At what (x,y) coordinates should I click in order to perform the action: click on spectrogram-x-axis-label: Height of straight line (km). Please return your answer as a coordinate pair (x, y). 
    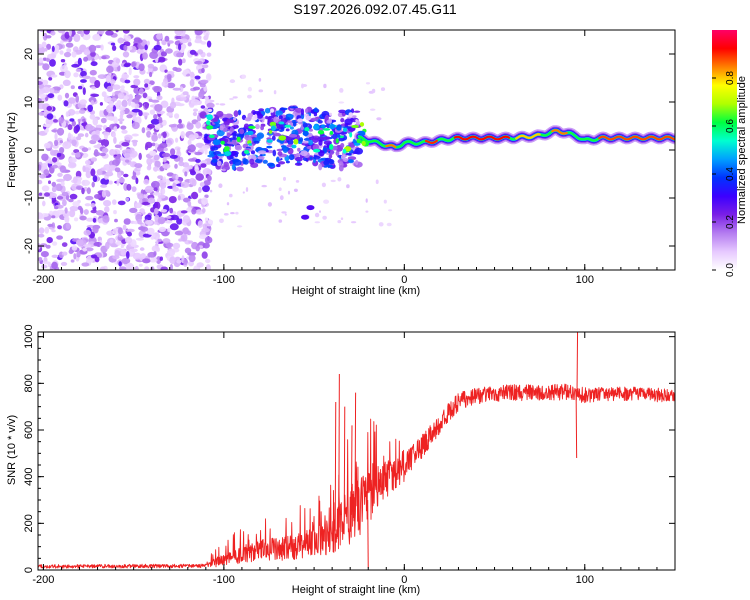
    Looking at the image, I should click on (356, 291).